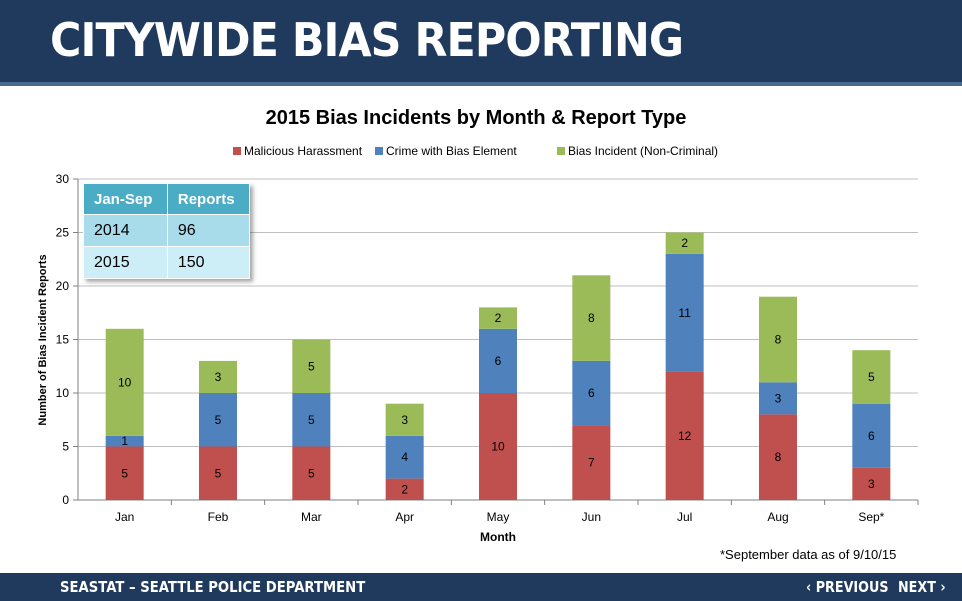  What do you see at coordinates (303, 151) in the screenshot?
I see `legend-label: Malicious Harassment` at bounding box center [303, 151].